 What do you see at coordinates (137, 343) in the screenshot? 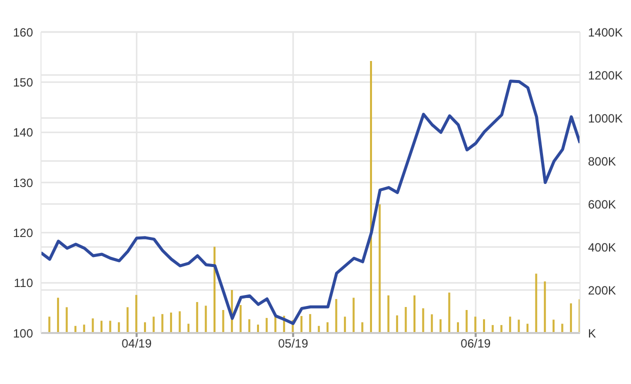
I see `x-tick-label: 04/19` at bounding box center [137, 343].